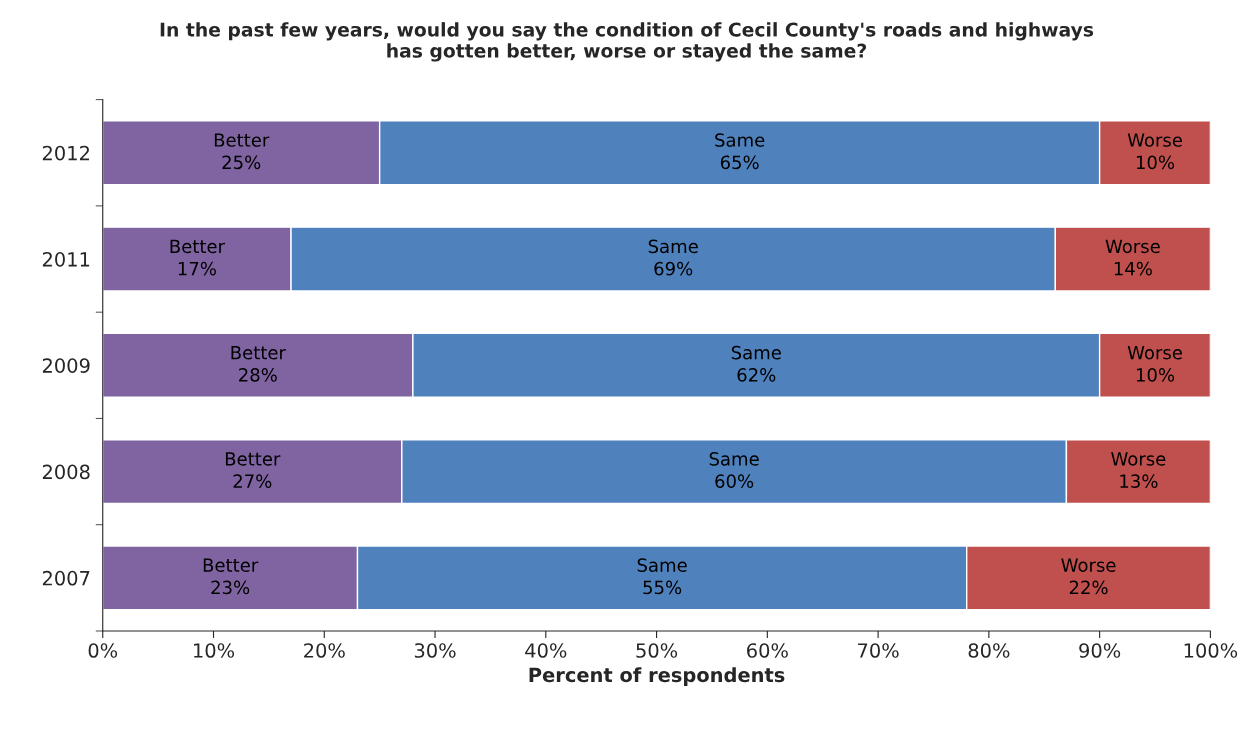 The image size is (1253, 738). What do you see at coordinates (214, 650) in the screenshot?
I see `x-tick-label: 10%` at bounding box center [214, 650].